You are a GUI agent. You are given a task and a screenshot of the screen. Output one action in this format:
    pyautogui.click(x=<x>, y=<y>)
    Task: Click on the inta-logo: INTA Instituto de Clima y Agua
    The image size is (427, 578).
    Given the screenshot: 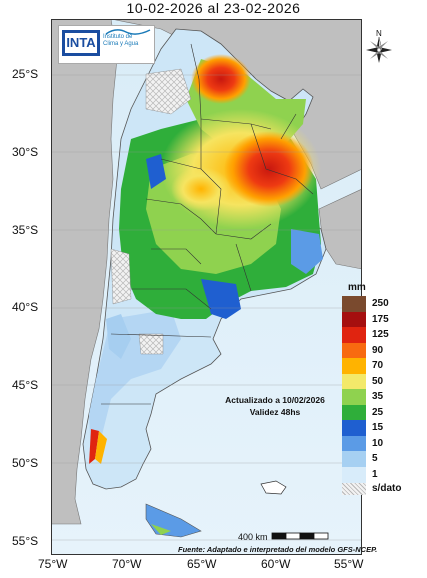 What is the action you would take?
    pyautogui.click(x=106, y=44)
    